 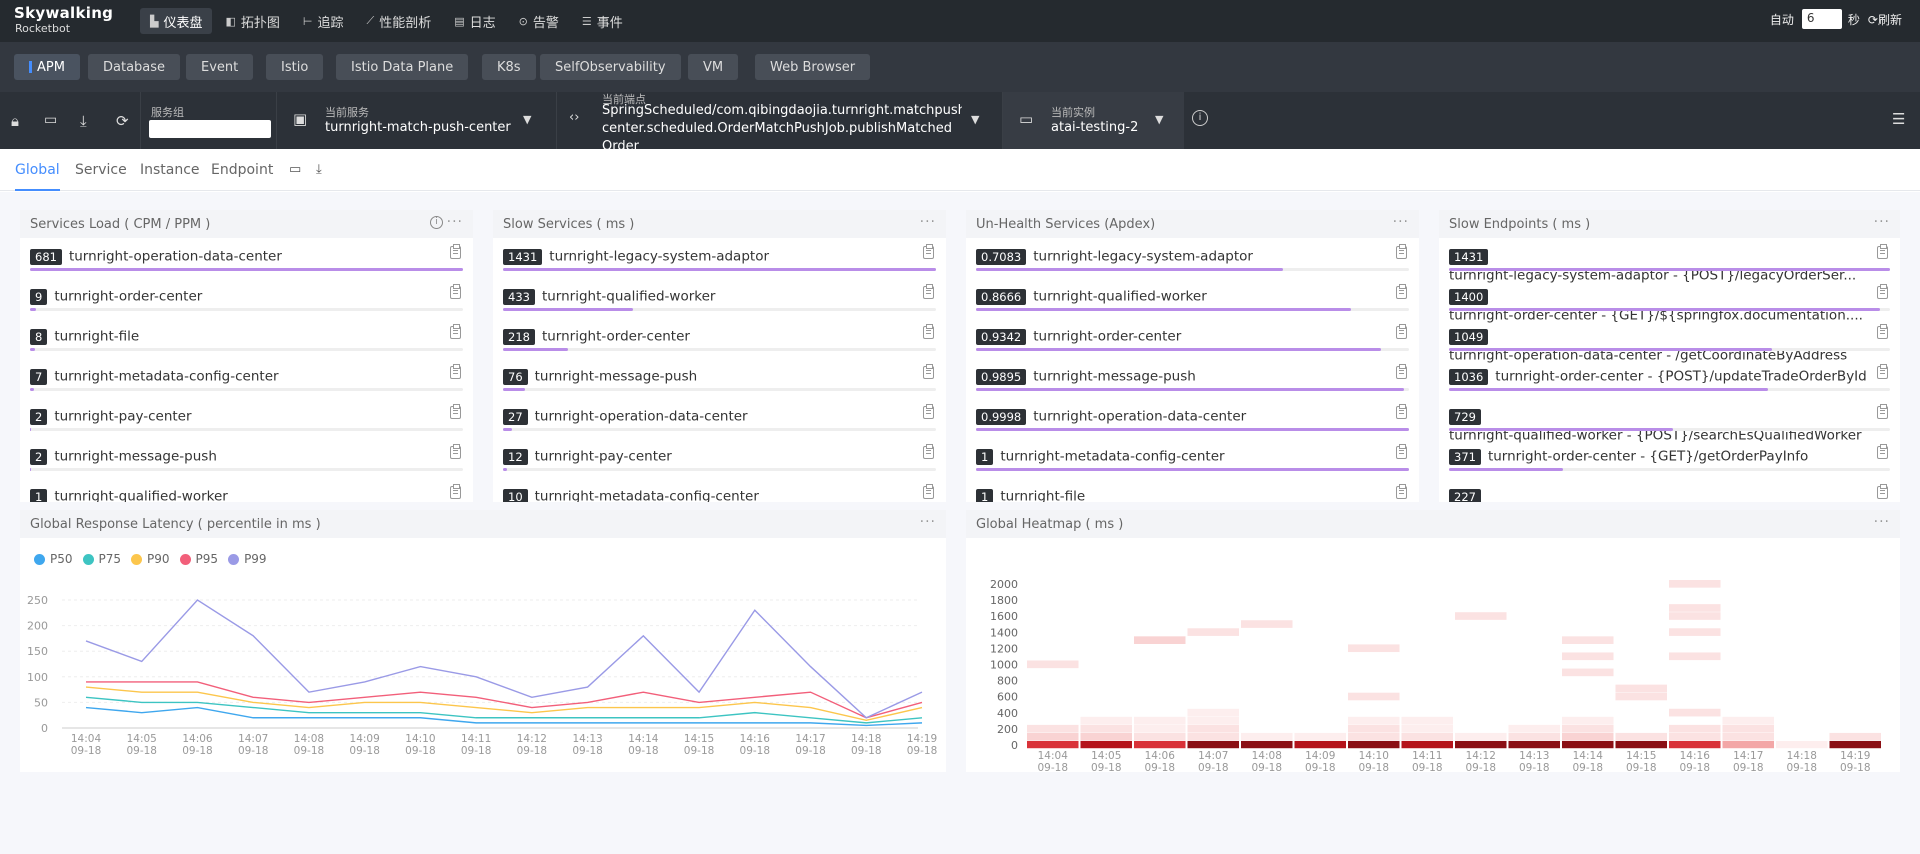 I want to click on list-item: 2 turnright-message-push, so click(x=246, y=458).